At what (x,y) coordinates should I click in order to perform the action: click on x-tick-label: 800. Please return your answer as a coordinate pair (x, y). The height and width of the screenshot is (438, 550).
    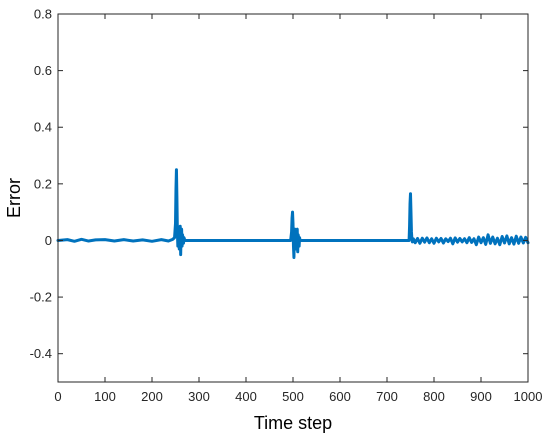
    Looking at the image, I should click on (434, 396).